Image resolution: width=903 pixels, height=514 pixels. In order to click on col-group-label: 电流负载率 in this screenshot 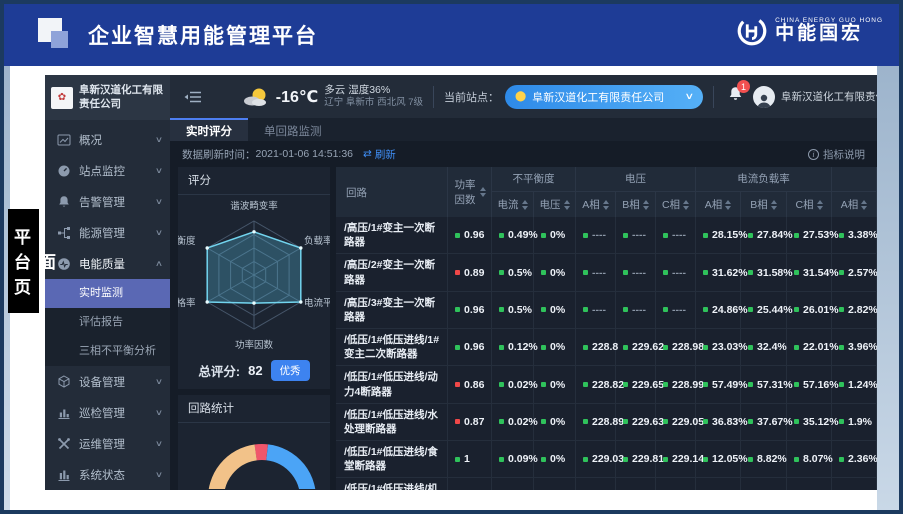, I will do `click(764, 179)`.